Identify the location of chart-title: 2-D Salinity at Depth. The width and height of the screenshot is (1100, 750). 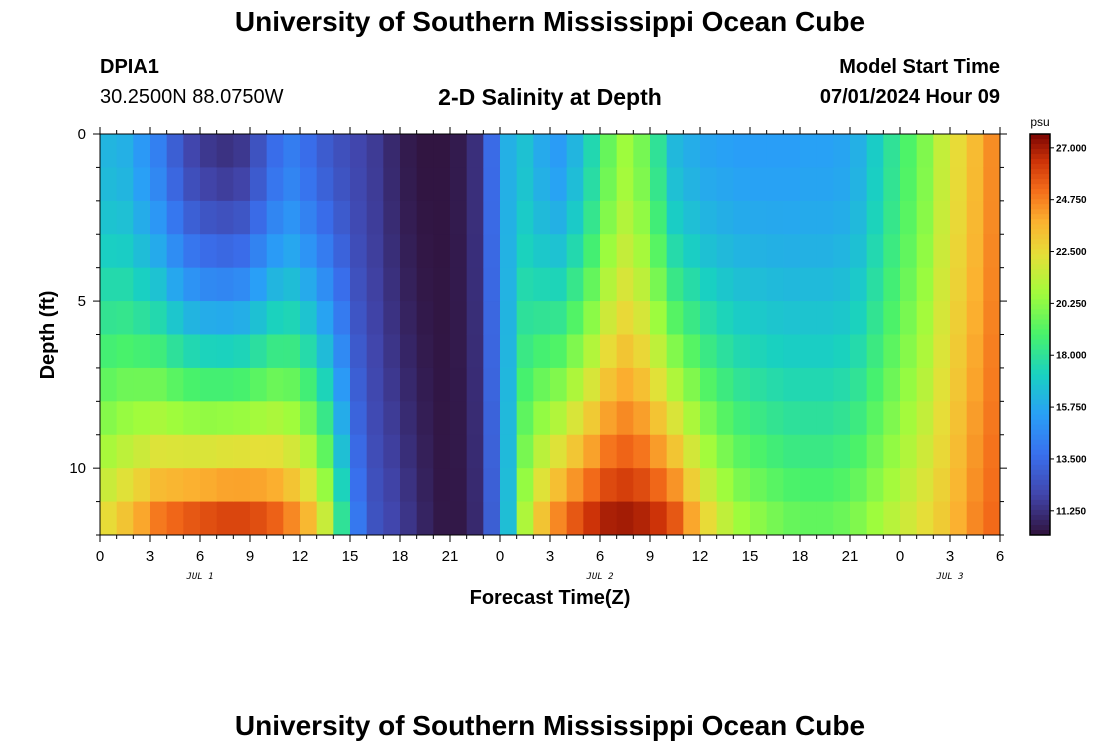
(550, 97).